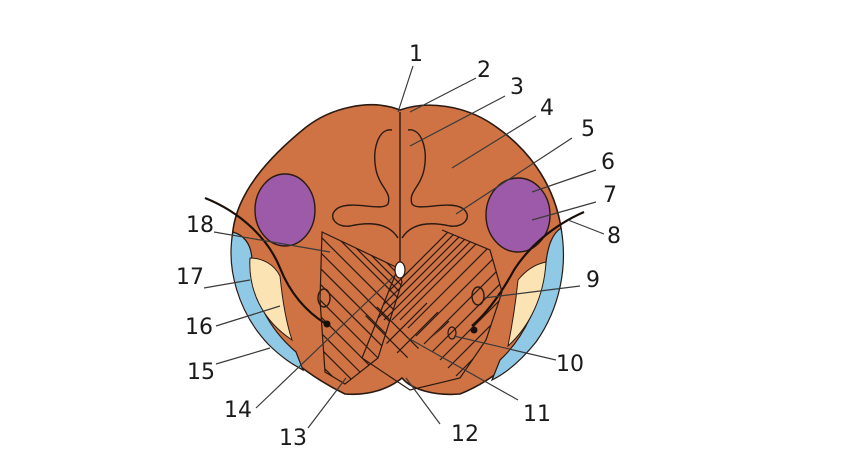 The height and width of the screenshot is (462, 857). Describe the element at coordinates (608, 162) in the screenshot. I see `label-6: 6` at that location.